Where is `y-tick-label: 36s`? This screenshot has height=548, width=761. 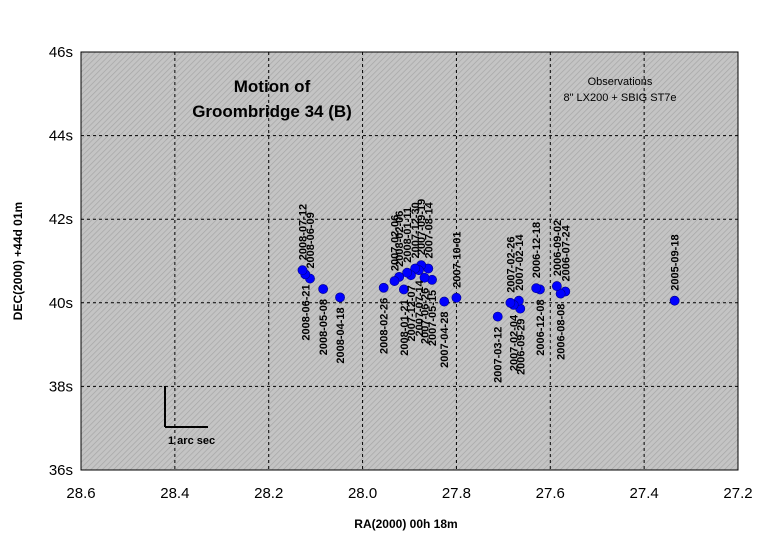
y-tick-label: 36s is located at coordinates (61, 470).